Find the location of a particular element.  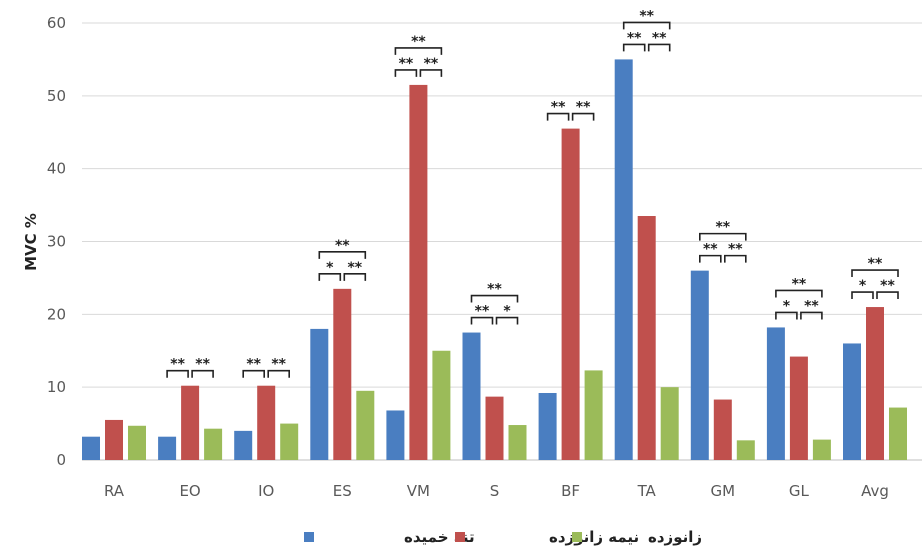

bracket-gm-2-3: ** is located at coordinates (735, 252).